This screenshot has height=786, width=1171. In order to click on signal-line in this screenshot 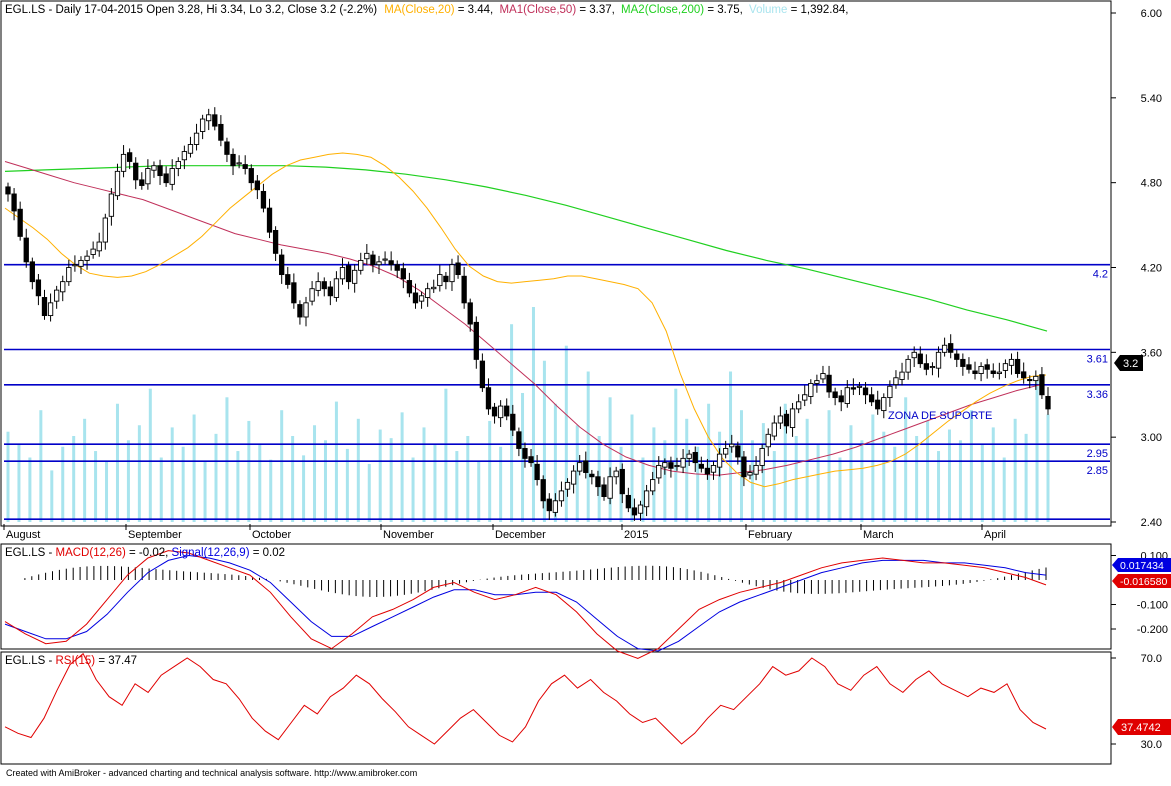, I will do `click(525, 603)`.